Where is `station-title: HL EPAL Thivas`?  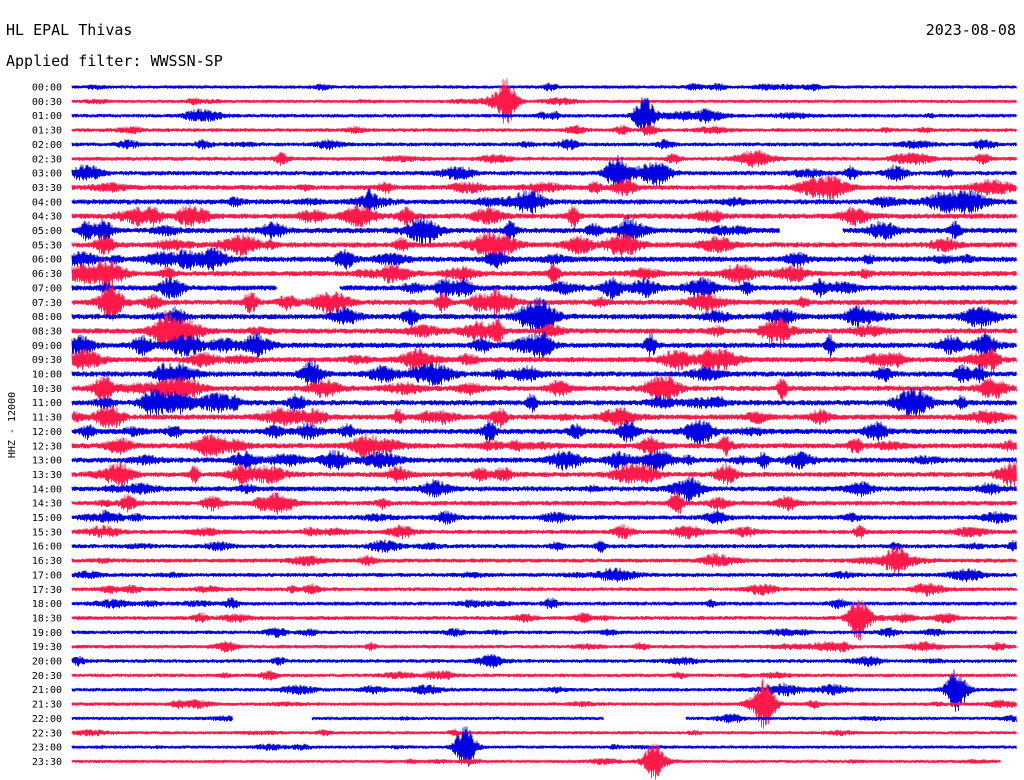 station-title: HL EPAL Thivas is located at coordinates (69, 30).